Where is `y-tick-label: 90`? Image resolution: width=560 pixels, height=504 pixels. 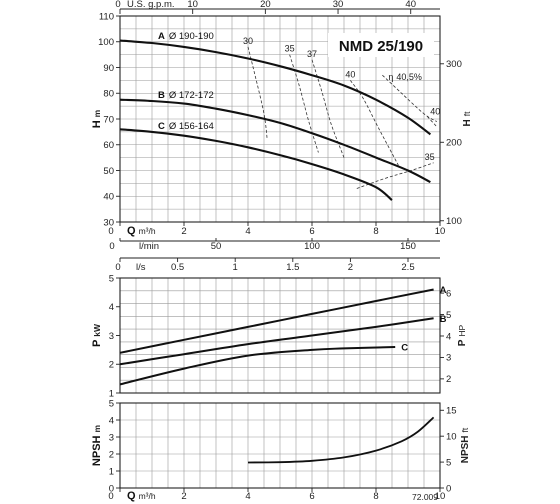
y-tick-label: 90 is located at coordinates (108, 68).